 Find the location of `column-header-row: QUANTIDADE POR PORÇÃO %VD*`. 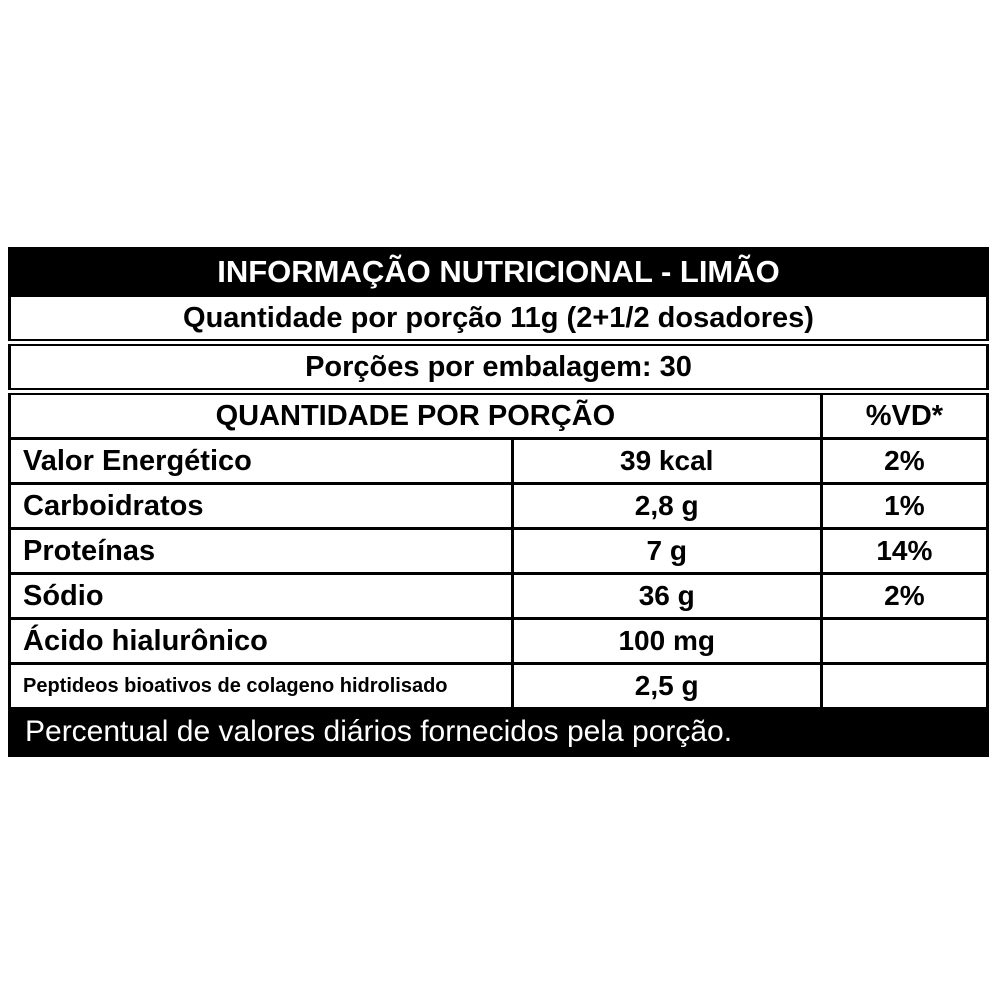

column-header-row: QUANTIDADE POR PORÇÃO %VD* is located at coordinates (499, 415).